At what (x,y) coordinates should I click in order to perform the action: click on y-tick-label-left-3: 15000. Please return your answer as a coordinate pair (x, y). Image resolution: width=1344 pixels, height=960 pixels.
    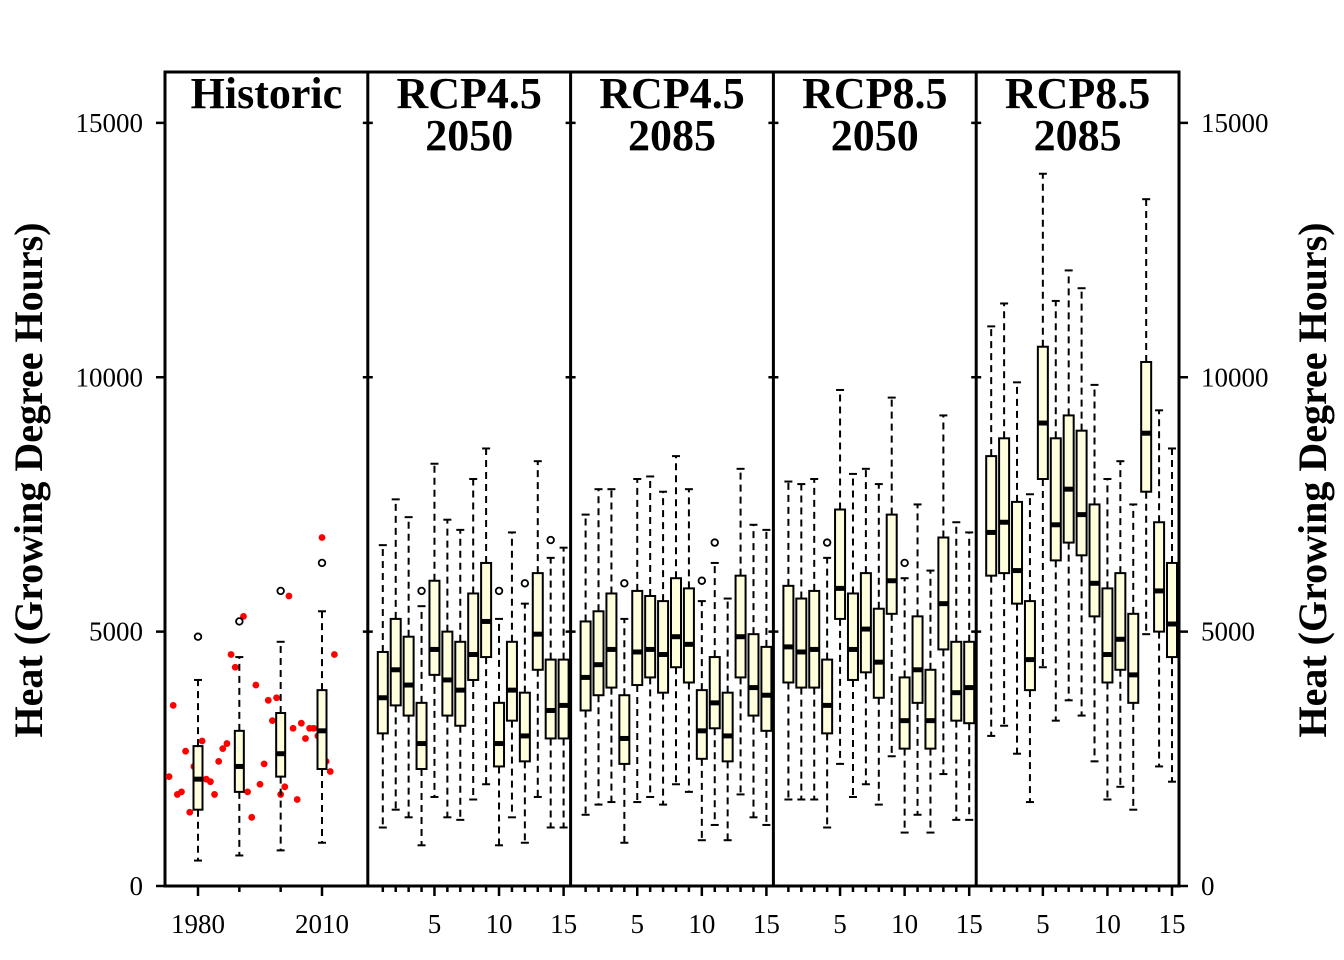
    Looking at the image, I should click on (110, 123).